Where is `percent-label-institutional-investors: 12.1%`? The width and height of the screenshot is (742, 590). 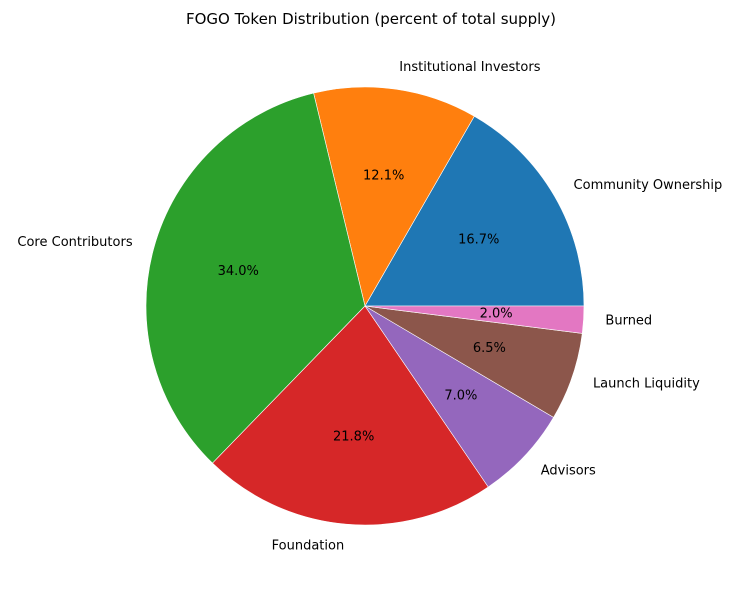
percent-label-institutional-investors: 12.1% is located at coordinates (383, 175).